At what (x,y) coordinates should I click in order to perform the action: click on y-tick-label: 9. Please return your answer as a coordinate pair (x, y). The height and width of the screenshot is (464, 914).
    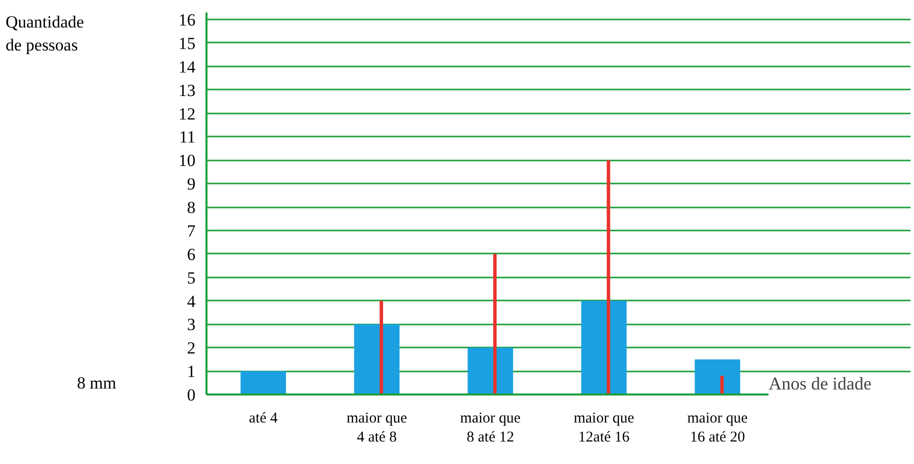
    Looking at the image, I should click on (191, 184).